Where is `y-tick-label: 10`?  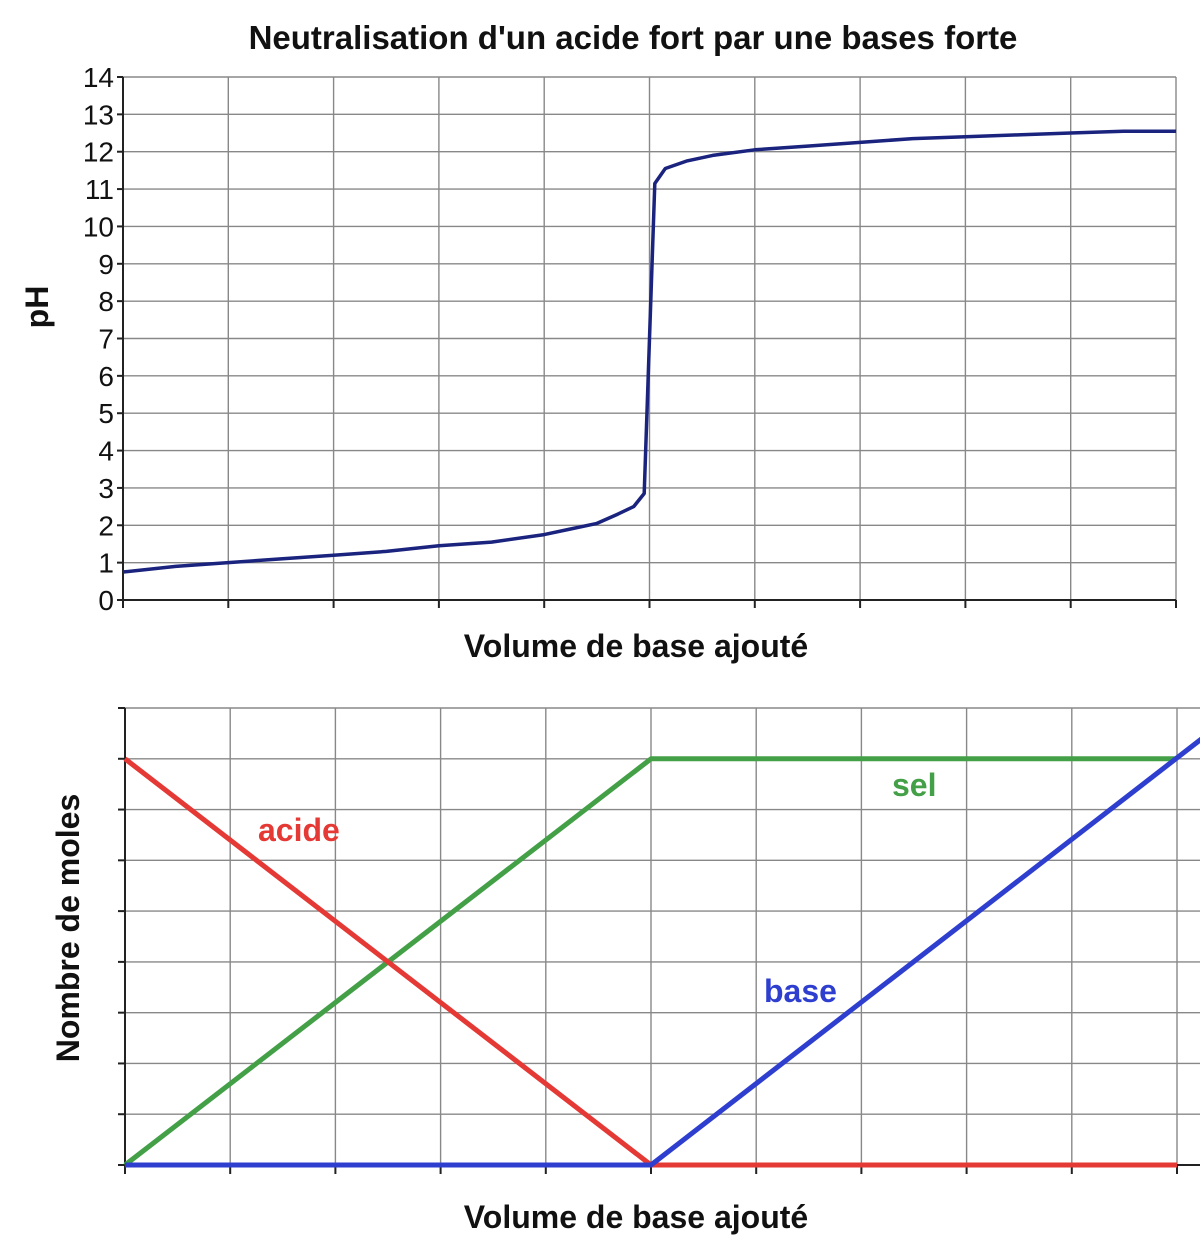 y-tick-label: 10 is located at coordinates (98, 226).